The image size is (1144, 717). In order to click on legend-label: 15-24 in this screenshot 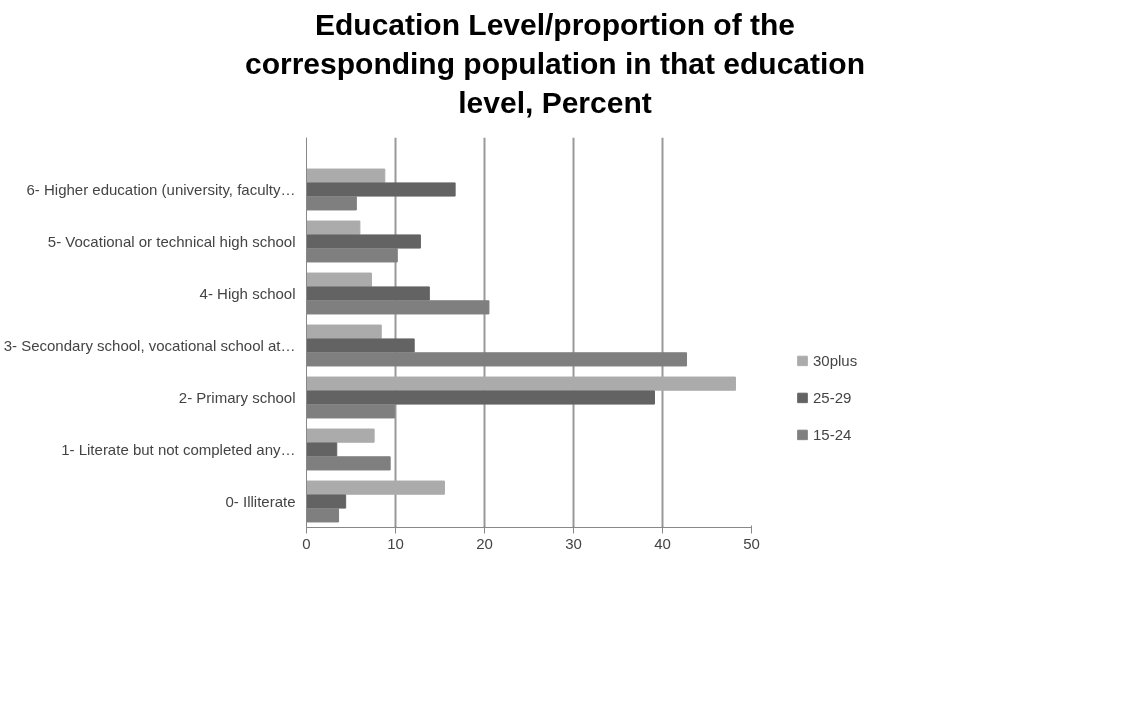, I will do `click(832, 434)`.